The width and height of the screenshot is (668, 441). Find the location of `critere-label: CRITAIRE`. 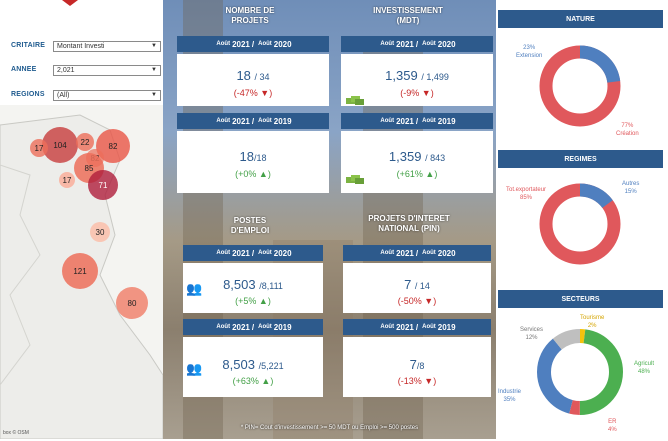

critere-label: CRITAIRE is located at coordinates (28, 45).